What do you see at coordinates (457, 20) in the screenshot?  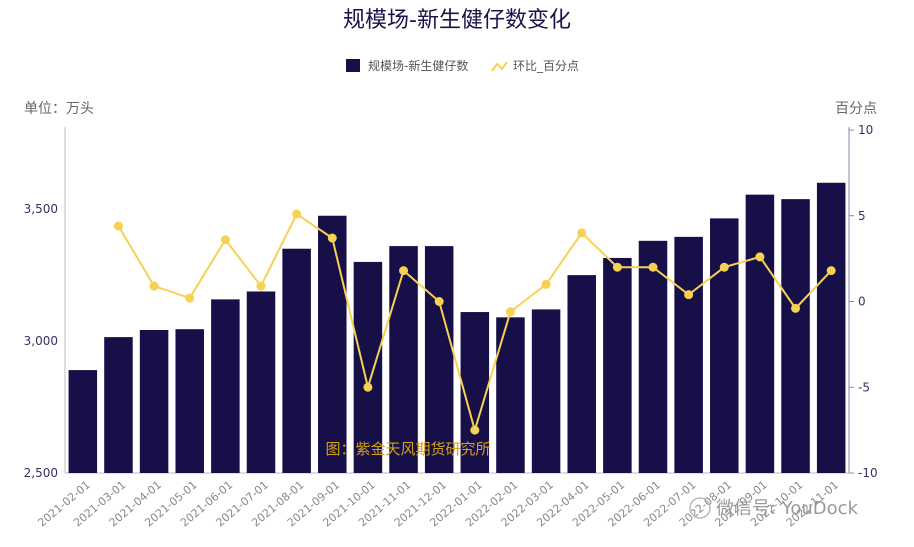 I see `chart-title: 规模场-新生健仔数变化` at bounding box center [457, 20].